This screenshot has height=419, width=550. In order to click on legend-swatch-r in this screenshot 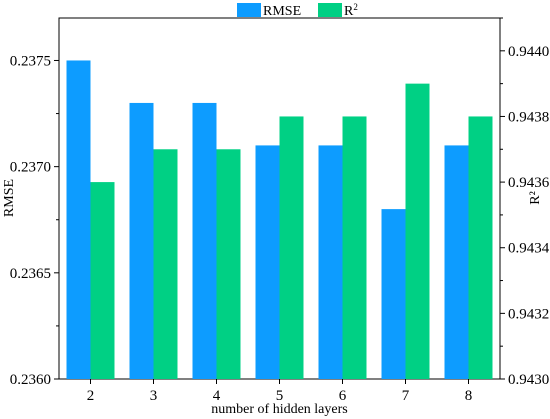, I will do `click(330, 10)`.